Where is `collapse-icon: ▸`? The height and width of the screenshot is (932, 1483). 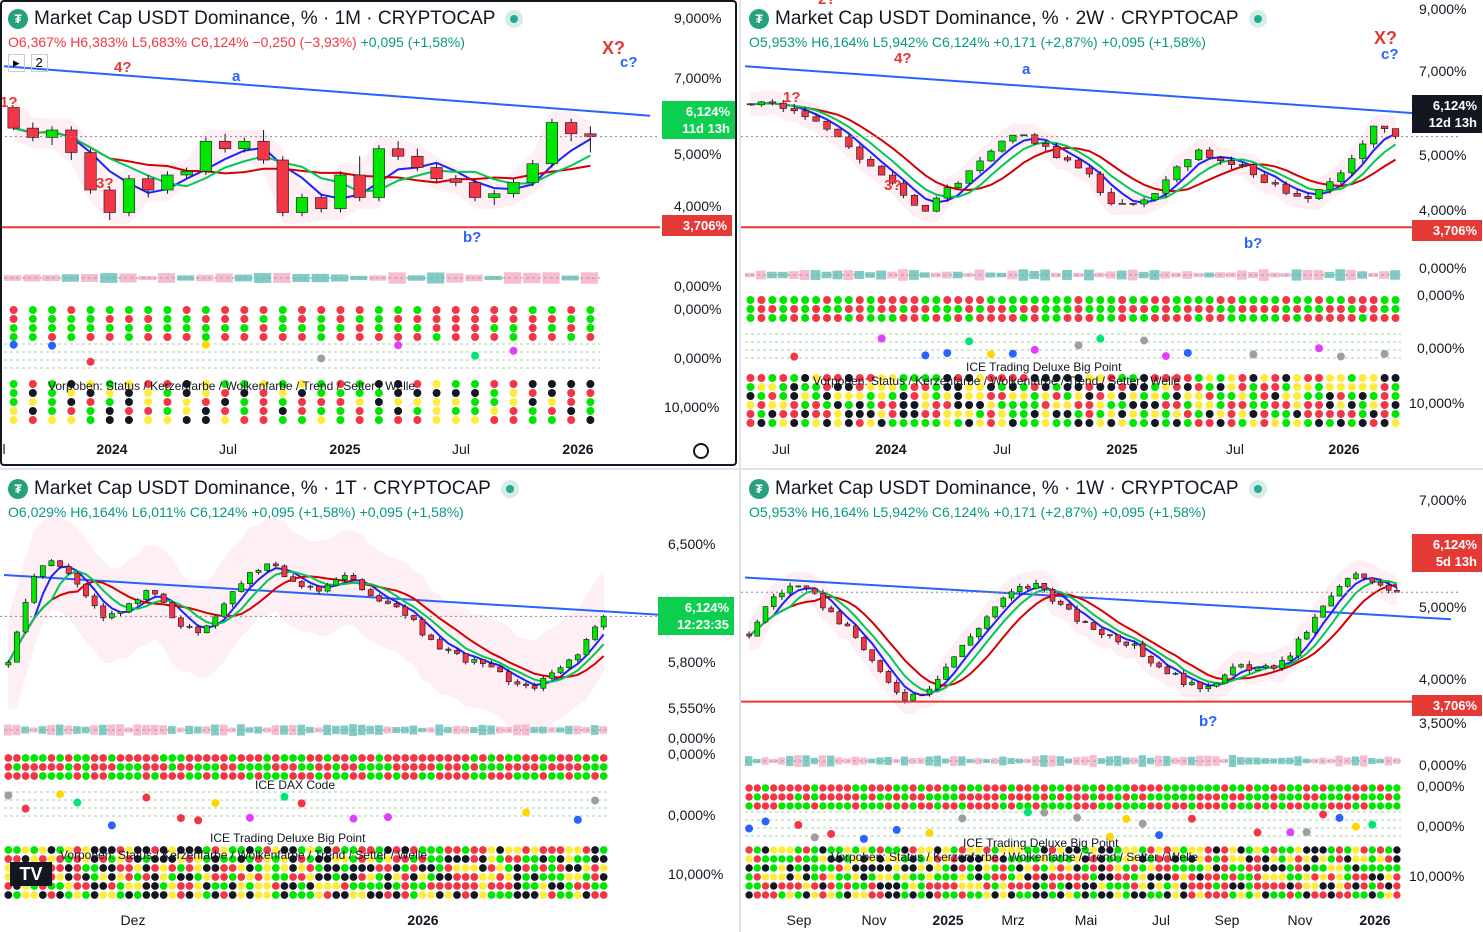 collapse-icon: ▸ is located at coordinates (16, 63).